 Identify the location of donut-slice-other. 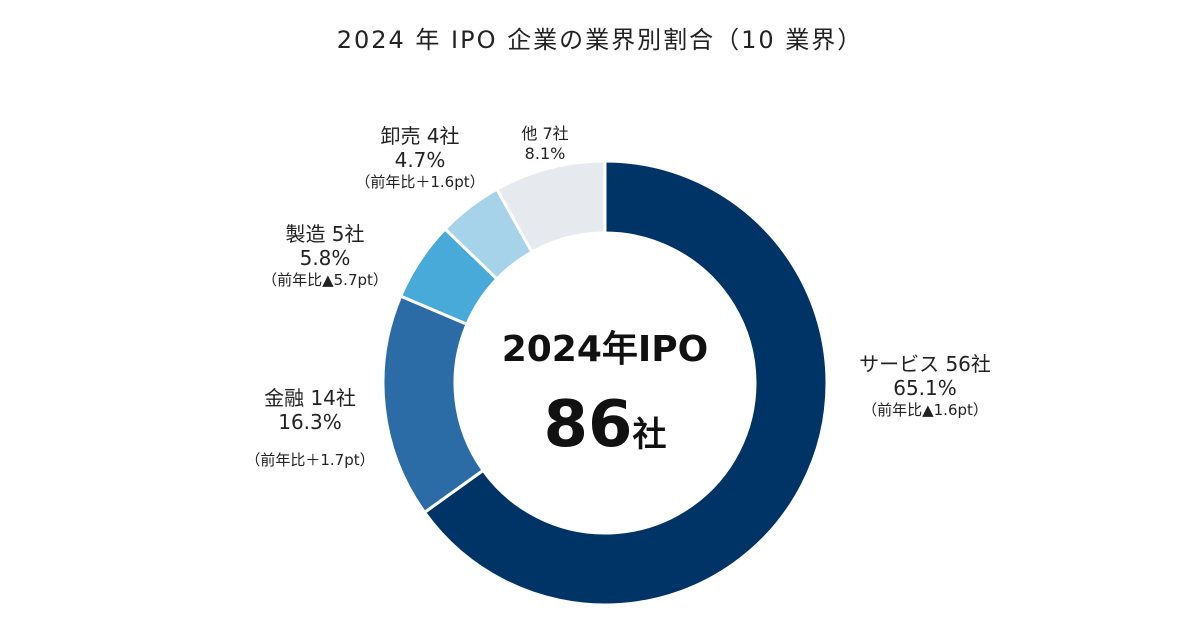
(550, 207).